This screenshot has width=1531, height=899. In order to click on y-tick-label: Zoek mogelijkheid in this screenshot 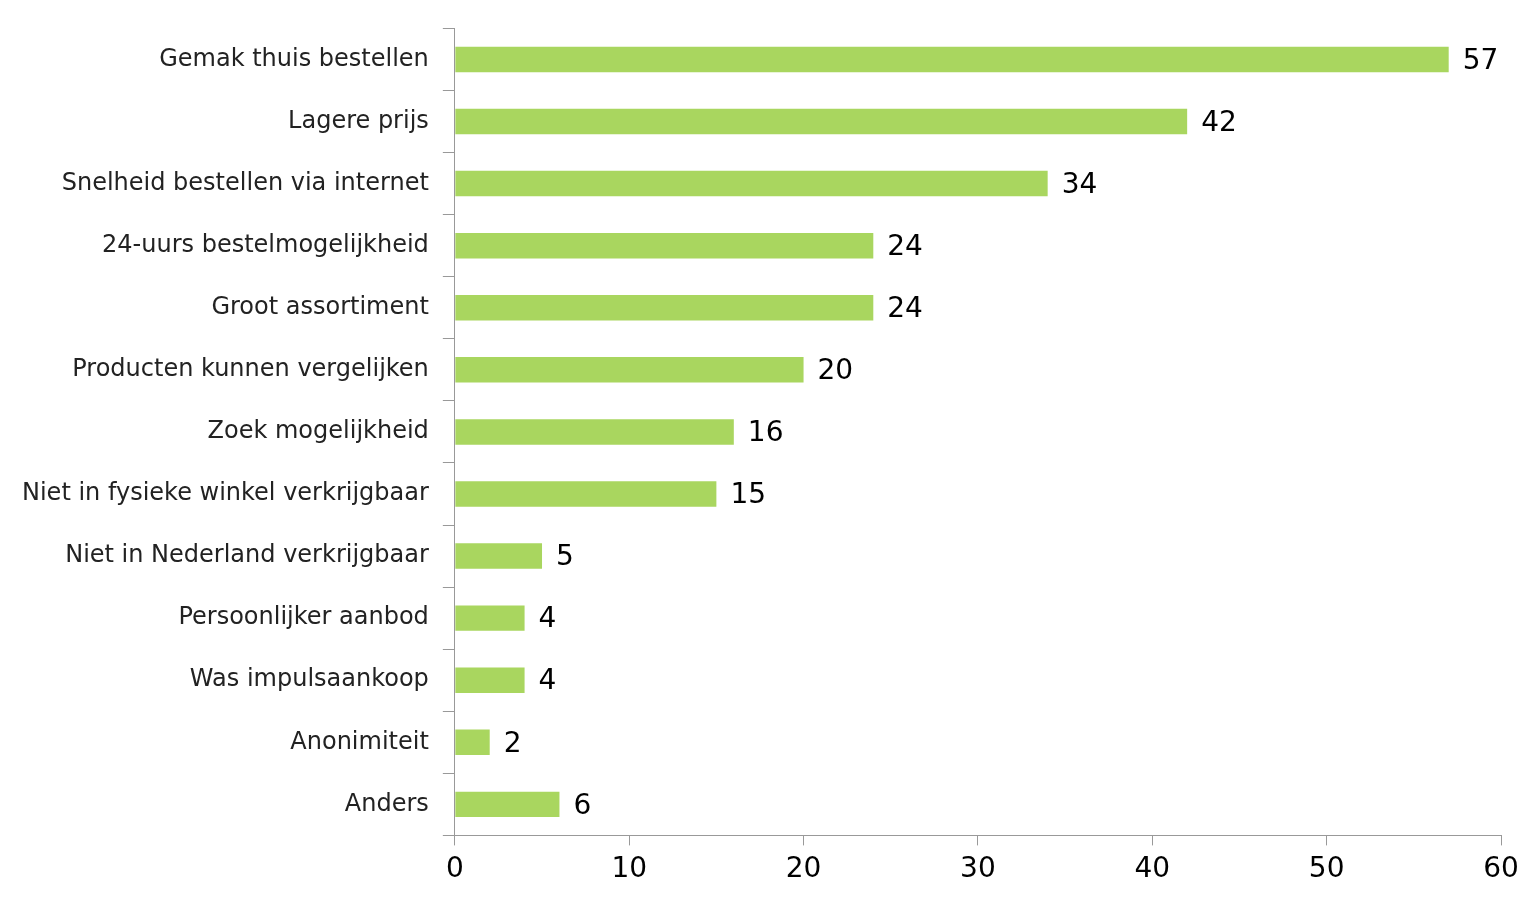, I will do `click(318, 430)`.